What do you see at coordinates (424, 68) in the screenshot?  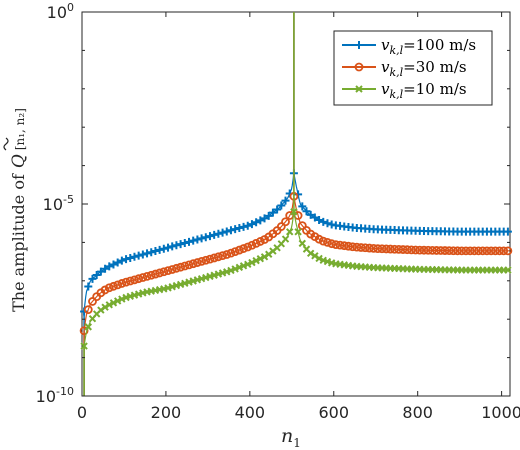 I see `legend-label-1: vk,l=30 m/s` at bounding box center [424, 68].